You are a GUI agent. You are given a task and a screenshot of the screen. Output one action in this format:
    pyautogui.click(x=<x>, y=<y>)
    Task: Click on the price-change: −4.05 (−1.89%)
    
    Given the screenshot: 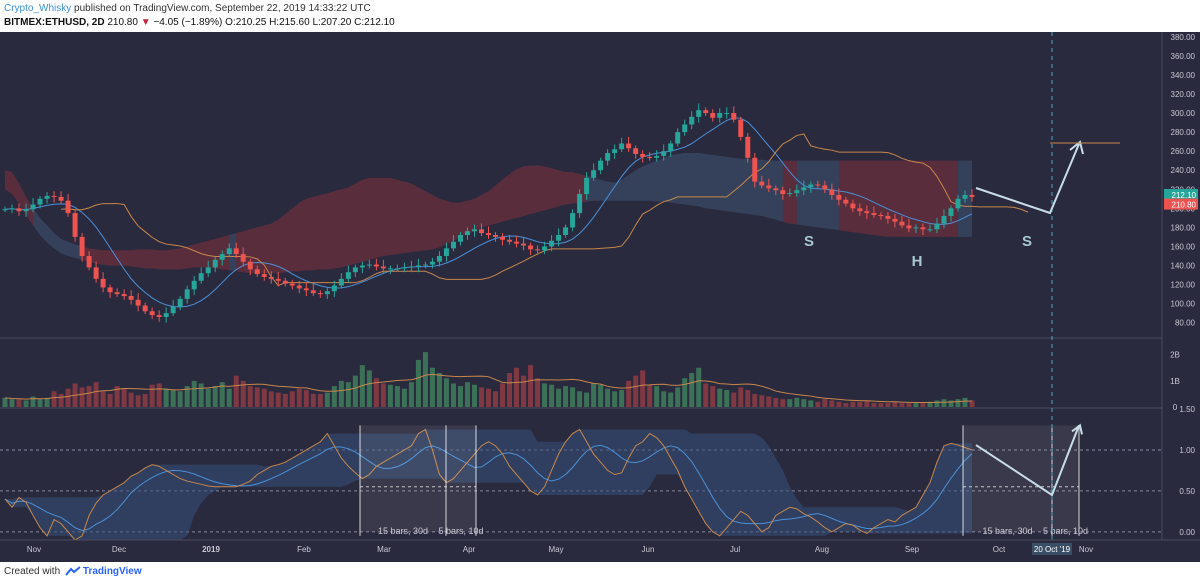 What is the action you would take?
    pyautogui.click(x=188, y=22)
    